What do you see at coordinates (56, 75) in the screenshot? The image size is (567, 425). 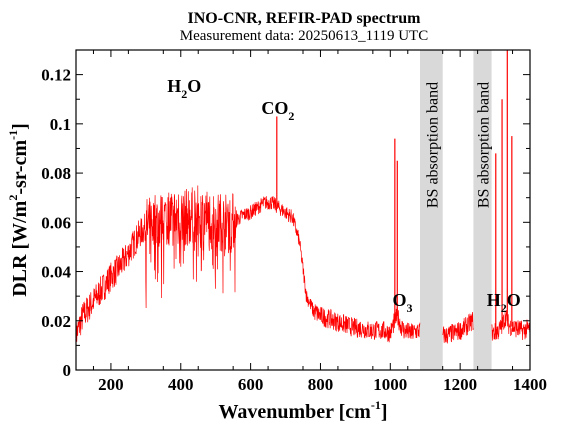 I see `y-tick-label: 0.12` at bounding box center [56, 75].